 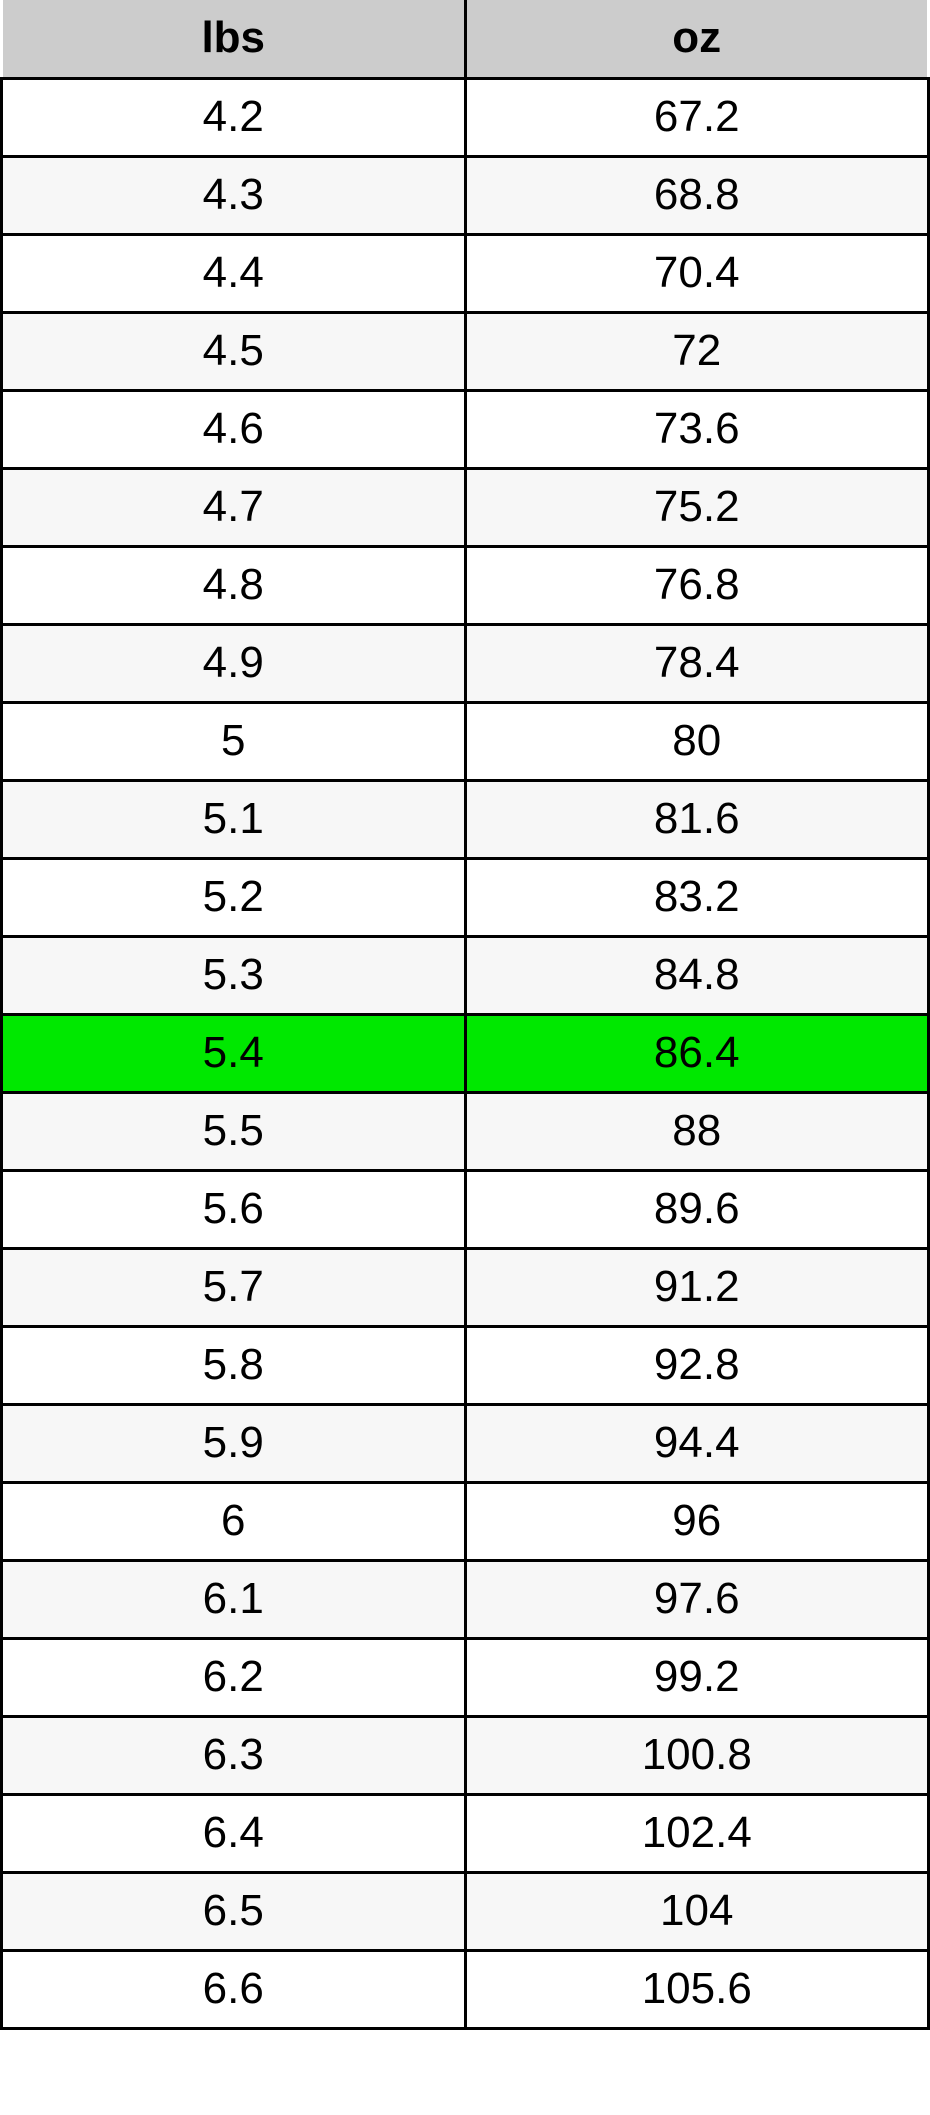 What do you see at coordinates (233, 1443) in the screenshot?
I see `lbs-cell: 5.9` at bounding box center [233, 1443].